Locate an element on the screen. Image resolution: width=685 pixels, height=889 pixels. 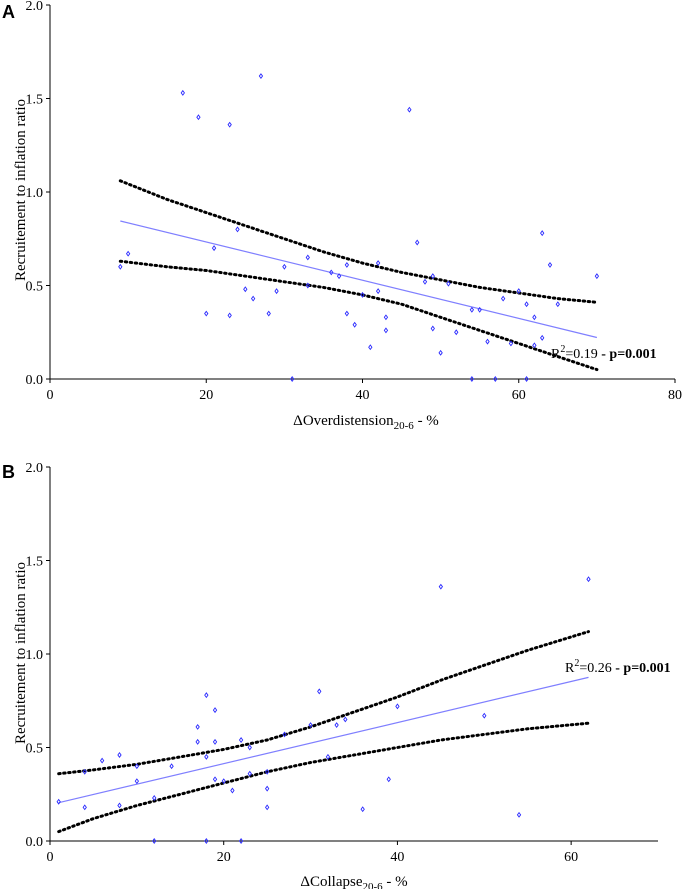
panel-a-ytick-label: 1.0 is located at coordinates (35, 193).